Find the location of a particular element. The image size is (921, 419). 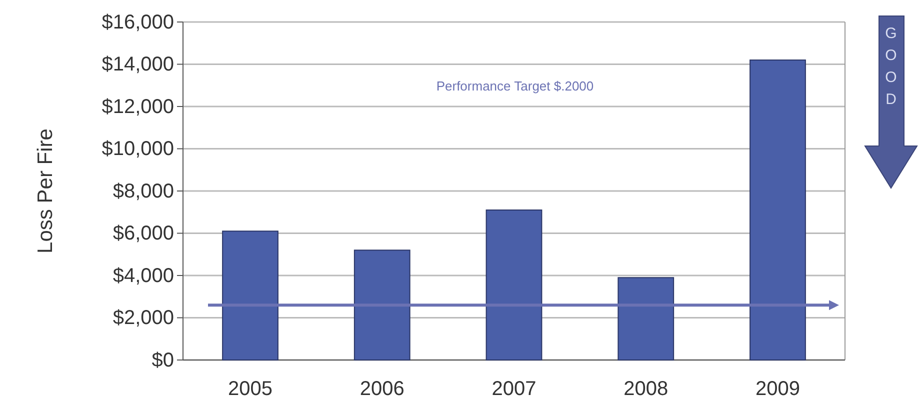

y-tick-label: $16,000 is located at coordinates (138, 22).